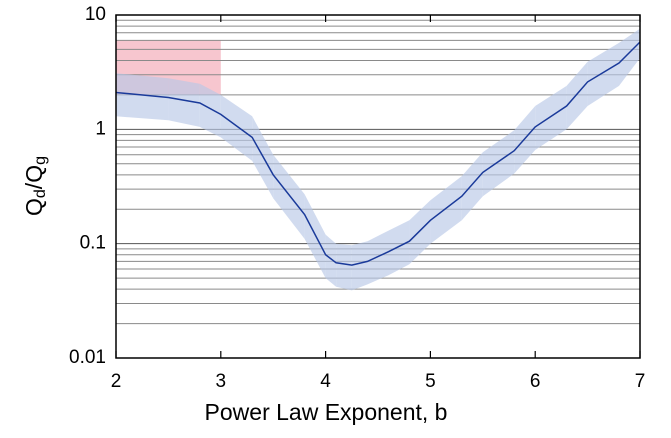  What do you see at coordinates (100, 128) in the screenshot?
I see `y-tick-label: 1` at bounding box center [100, 128].